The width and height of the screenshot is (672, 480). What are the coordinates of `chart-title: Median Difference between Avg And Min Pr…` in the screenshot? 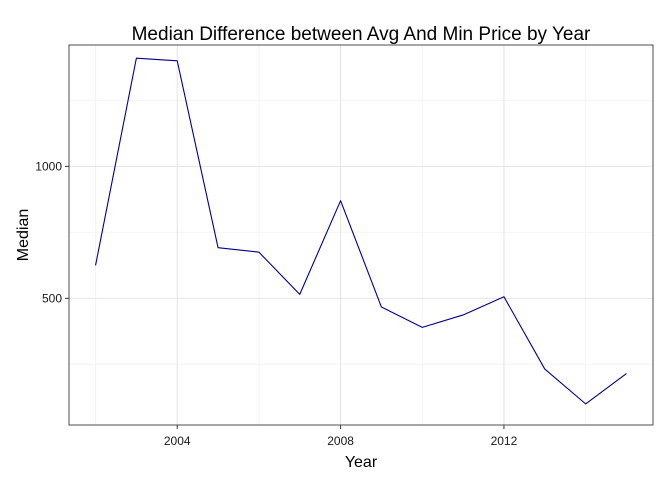 It's located at (361, 34).